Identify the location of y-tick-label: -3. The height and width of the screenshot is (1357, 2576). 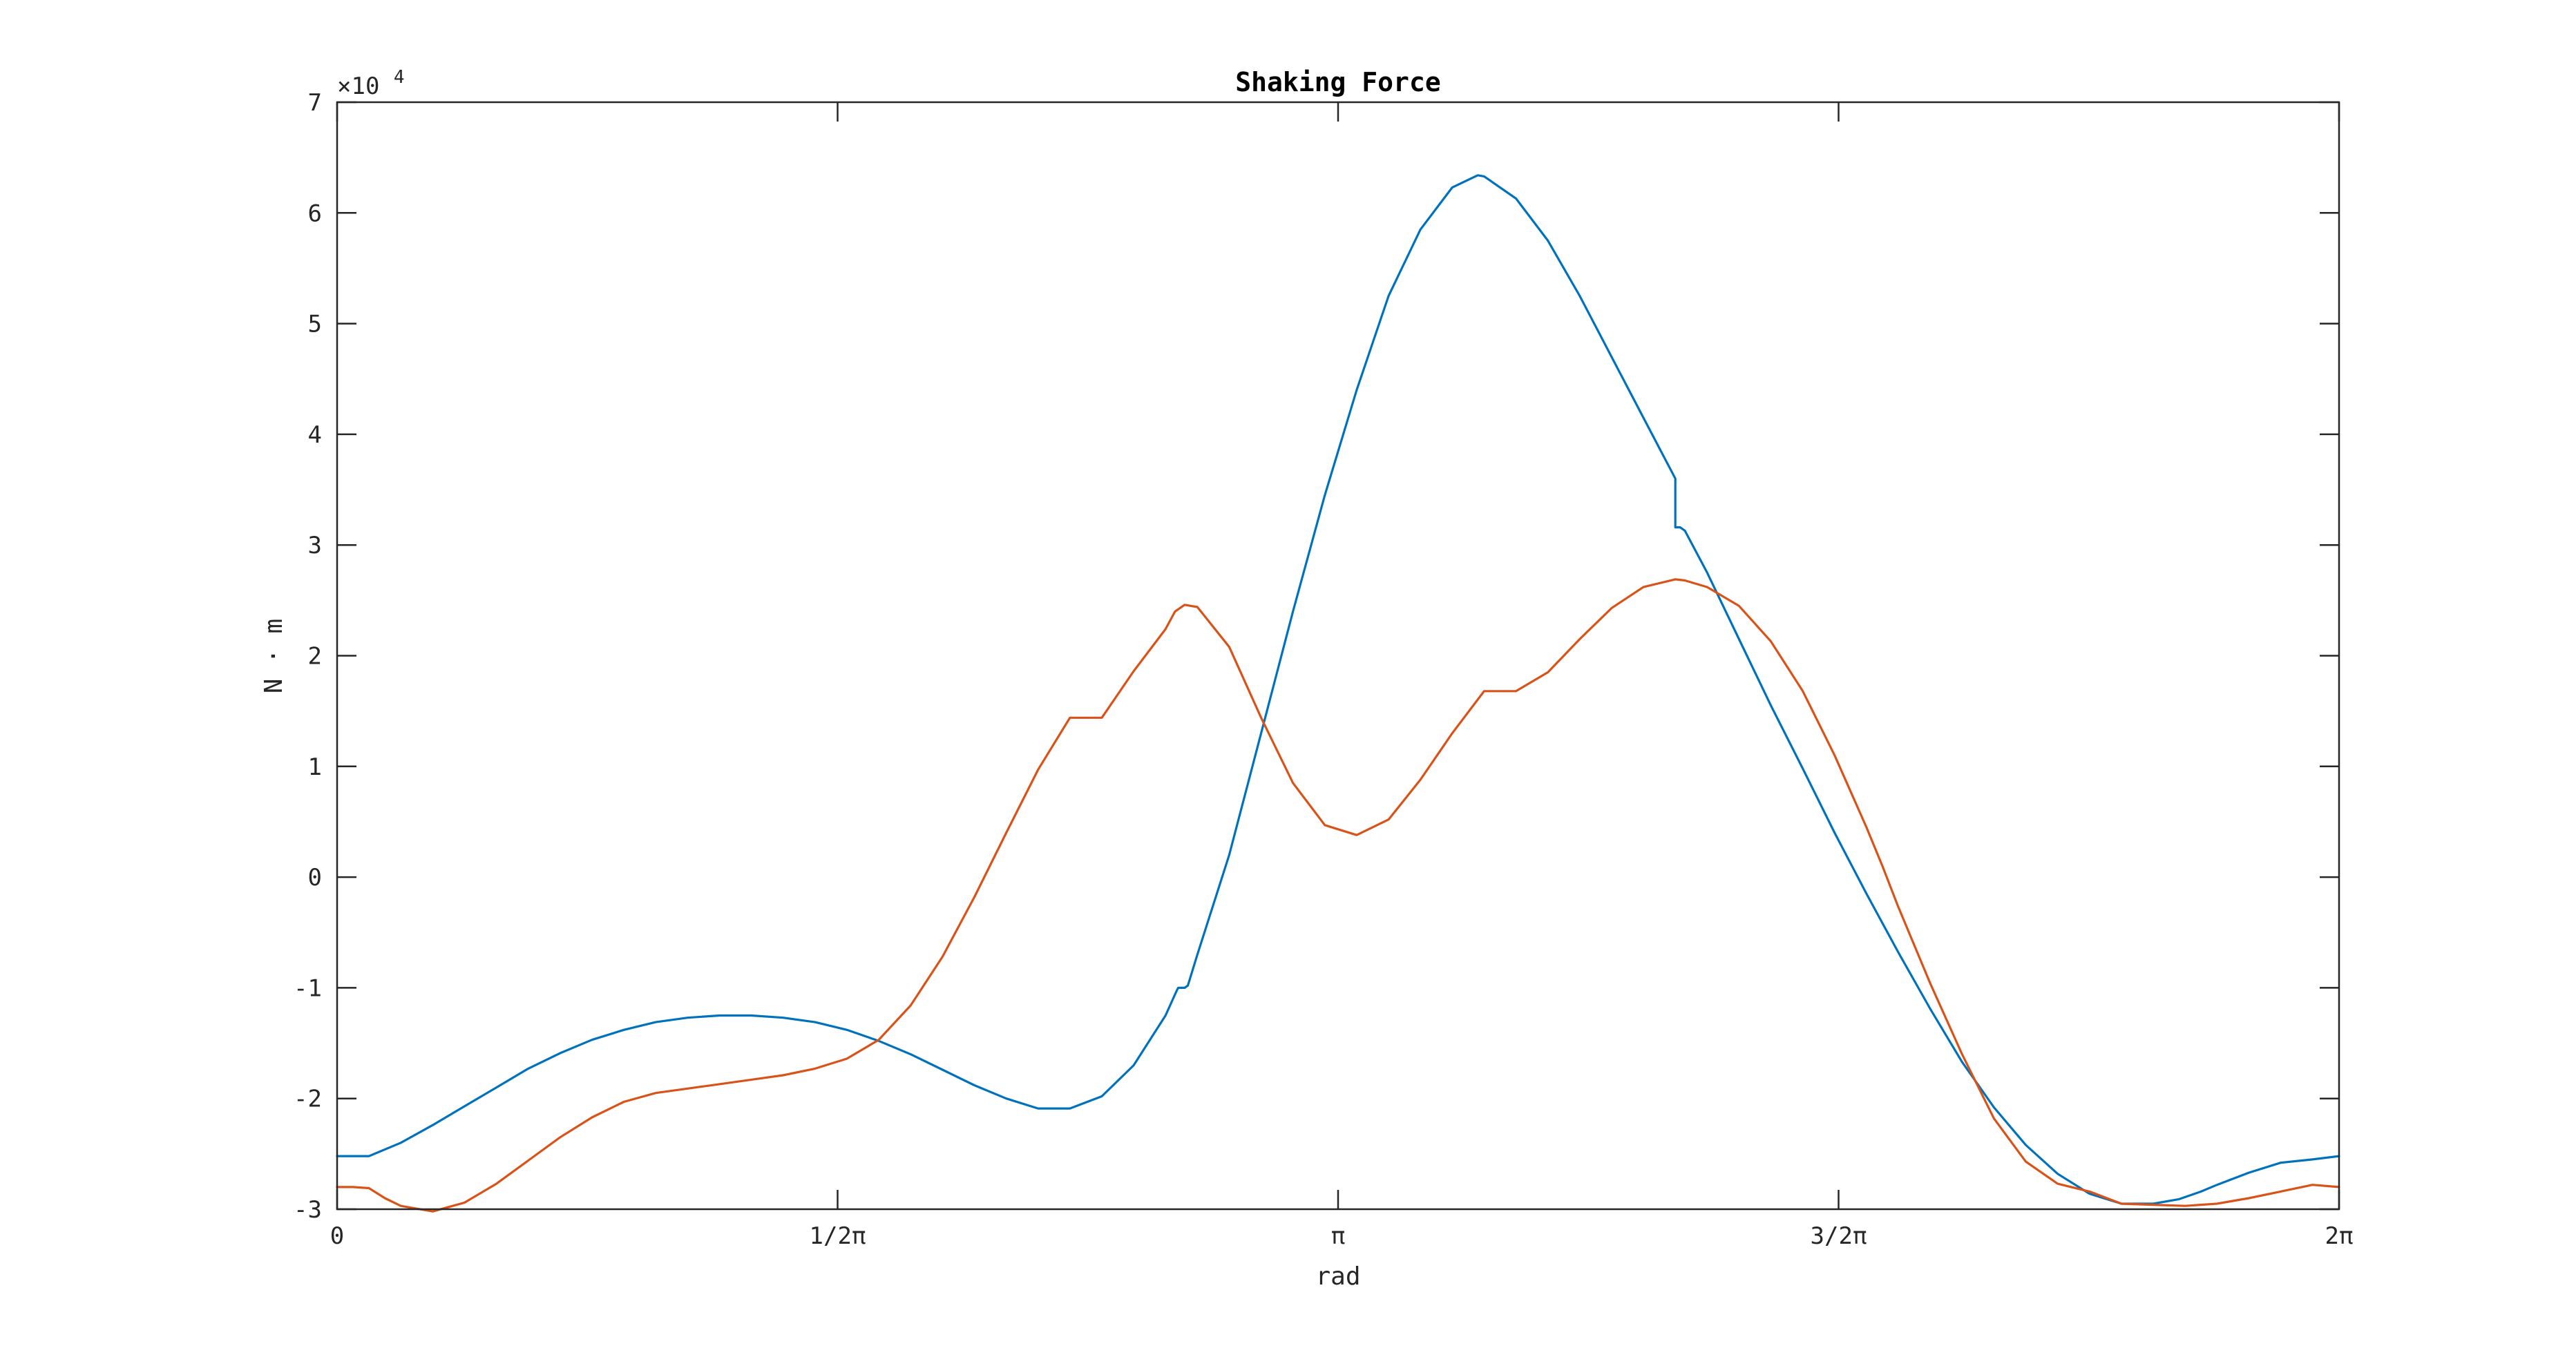
(308, 1210).